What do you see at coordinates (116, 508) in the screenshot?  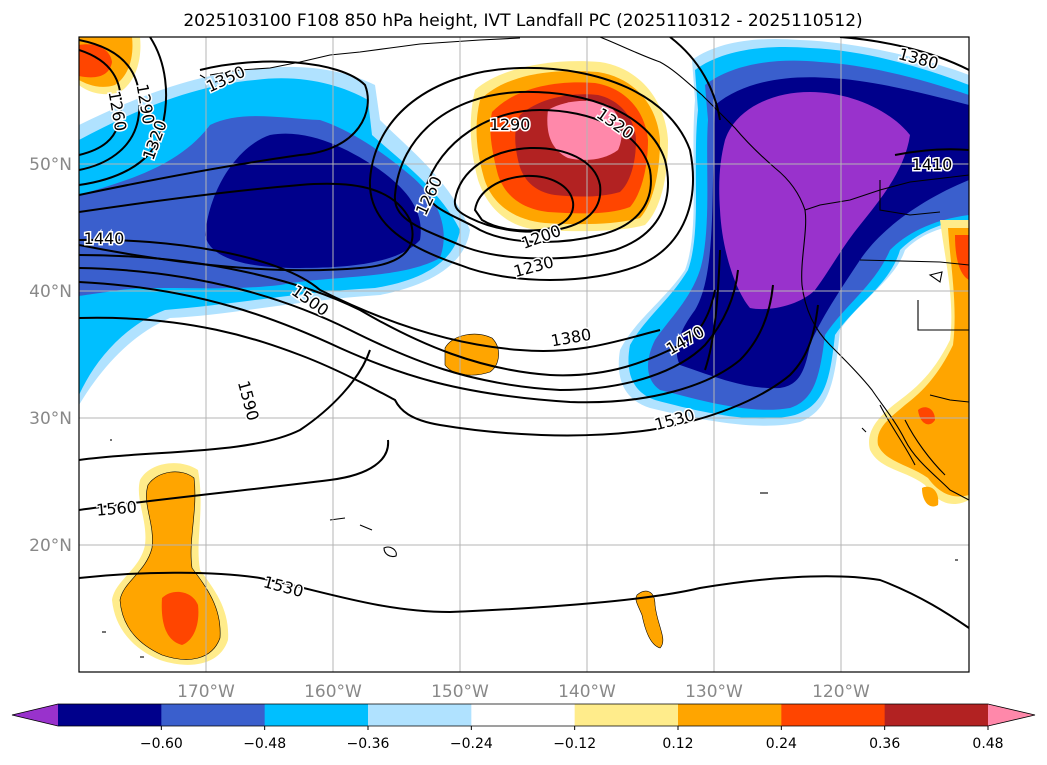 I see `contour-label: 1560` at bounding box center [116, 508].